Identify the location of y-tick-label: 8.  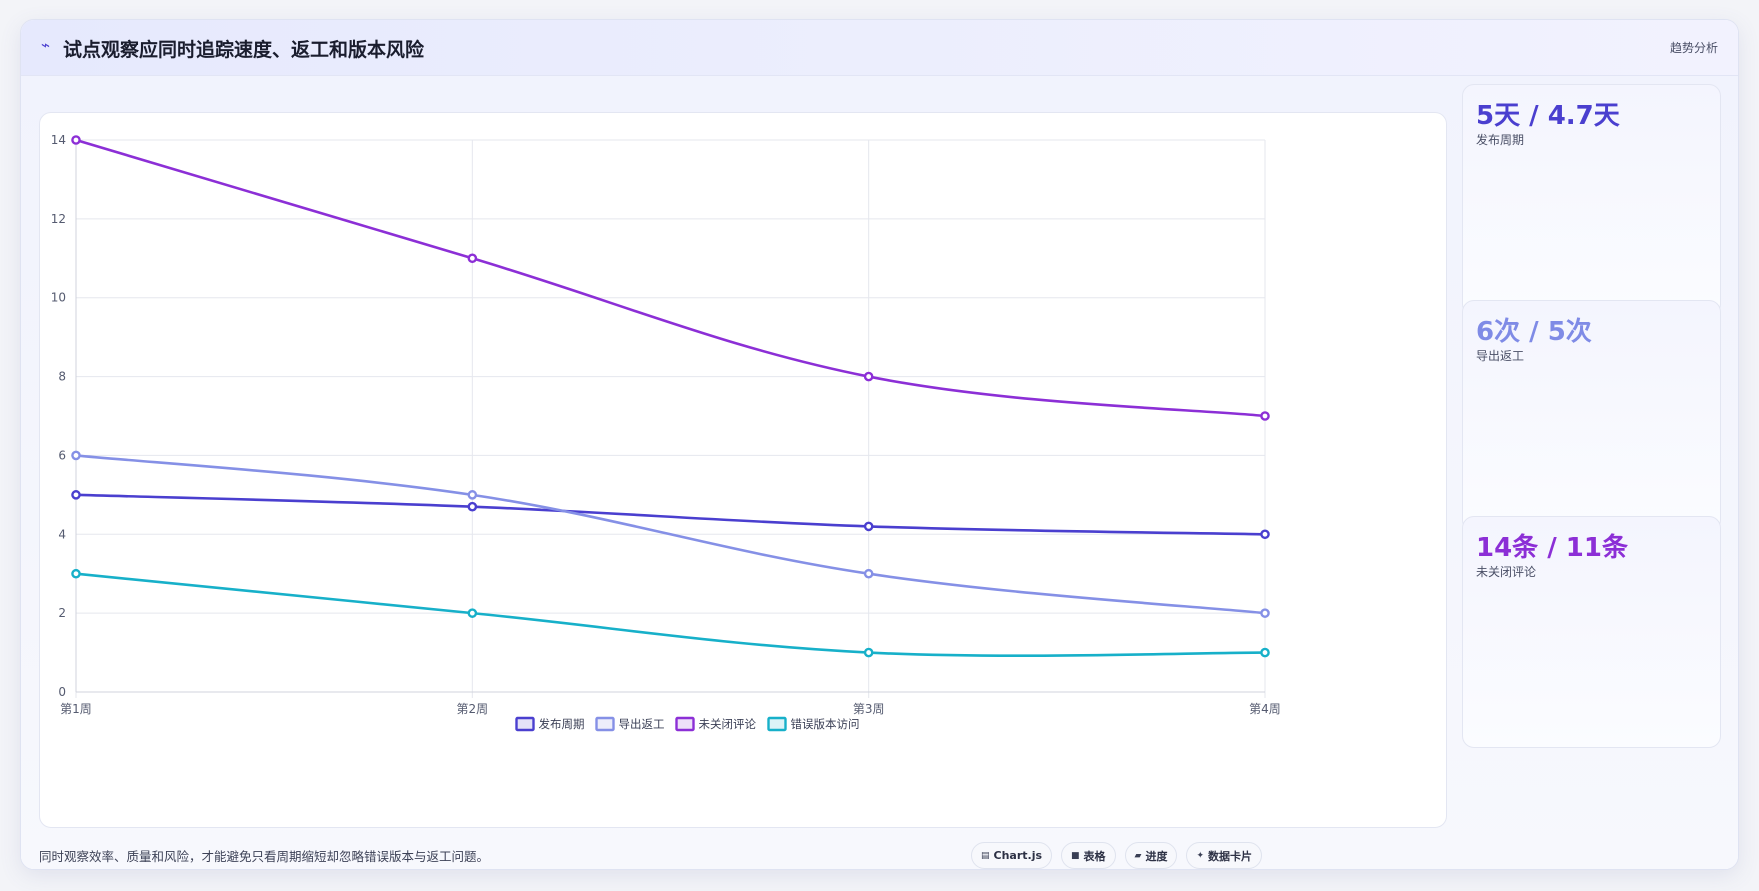
(62, 377).